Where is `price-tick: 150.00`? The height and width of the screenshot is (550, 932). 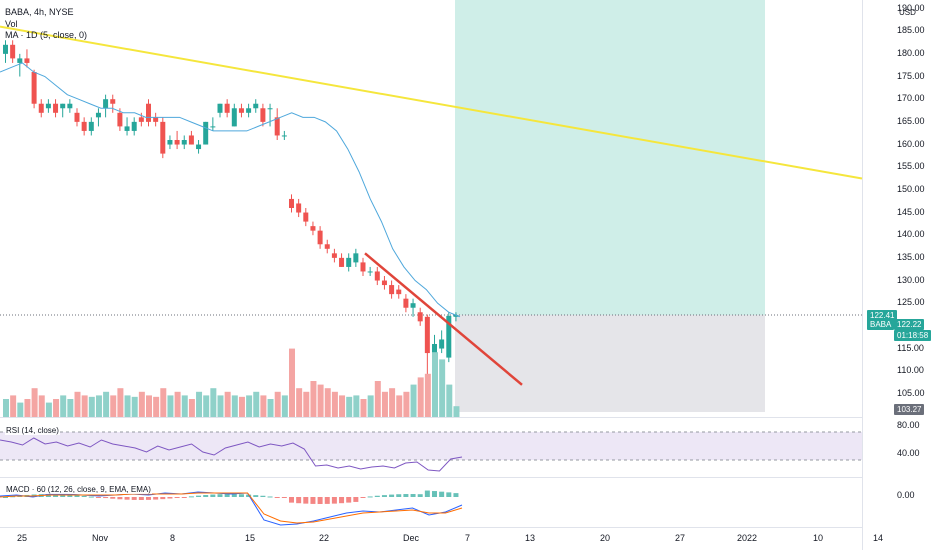
price-tick: 150.00 is located at coordinates (911, 188).